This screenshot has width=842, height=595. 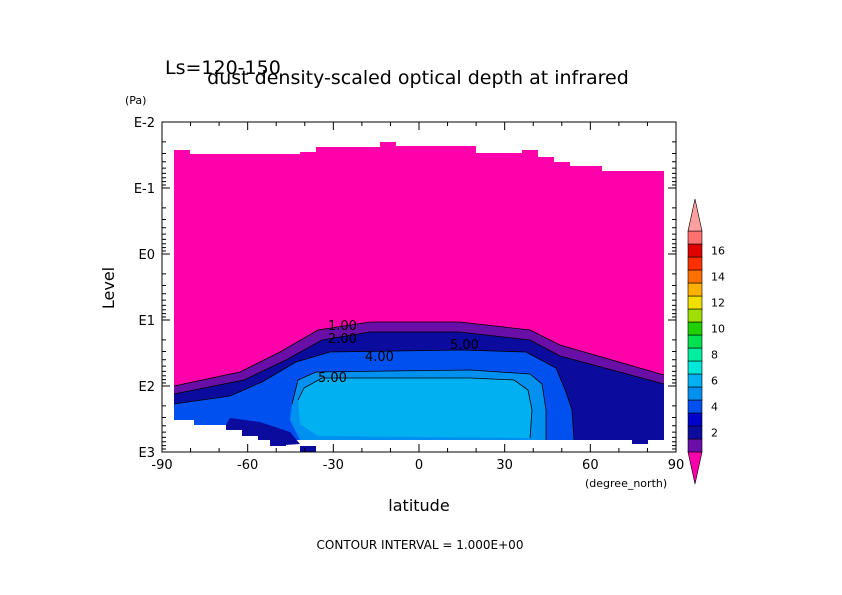 I want to click on colorbar-label: 16, so click(x=718, y=251).